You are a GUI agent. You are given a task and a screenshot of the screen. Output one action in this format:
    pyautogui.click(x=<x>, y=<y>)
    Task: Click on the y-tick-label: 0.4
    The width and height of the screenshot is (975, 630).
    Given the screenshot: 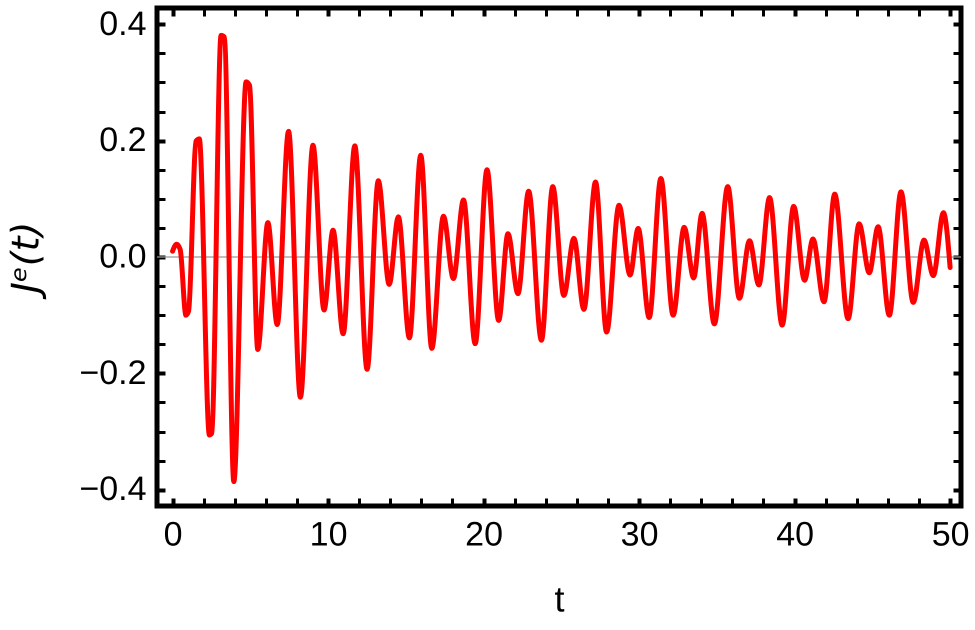 What is the action you would take?
    pyautogui.click(x=122, y=23)
    